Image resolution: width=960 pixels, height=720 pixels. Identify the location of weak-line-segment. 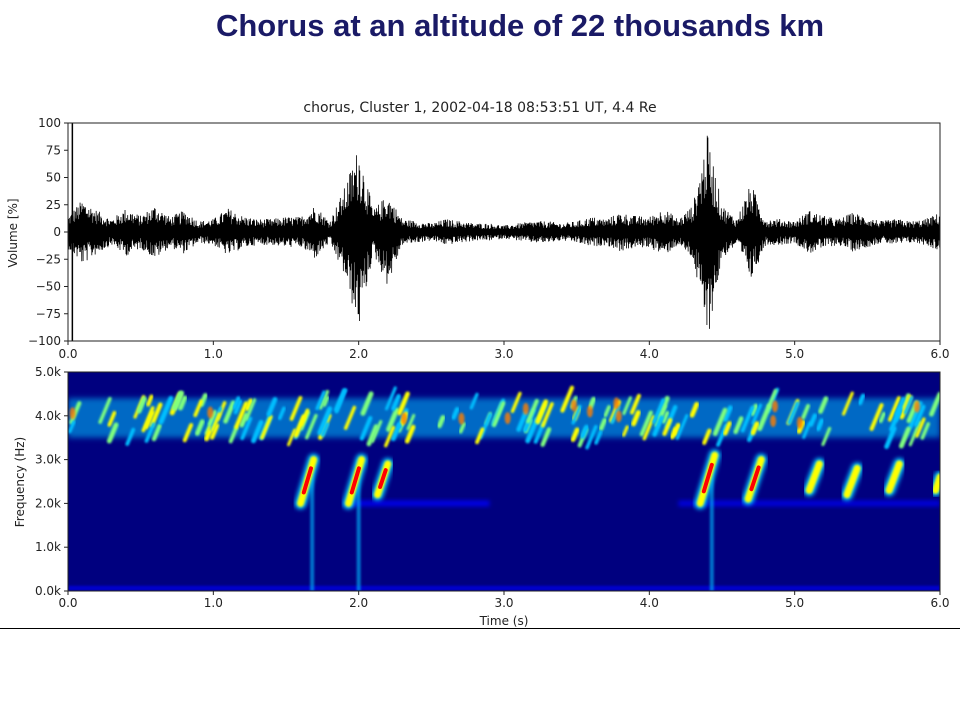
(417, 503).